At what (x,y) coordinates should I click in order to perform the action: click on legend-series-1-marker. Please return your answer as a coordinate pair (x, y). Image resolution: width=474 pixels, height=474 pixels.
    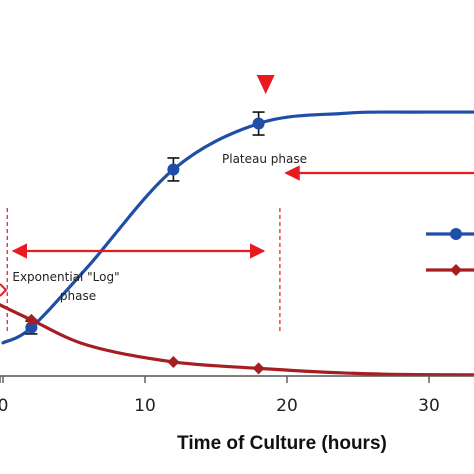
    Looking at the image, I should click on (456, 270).